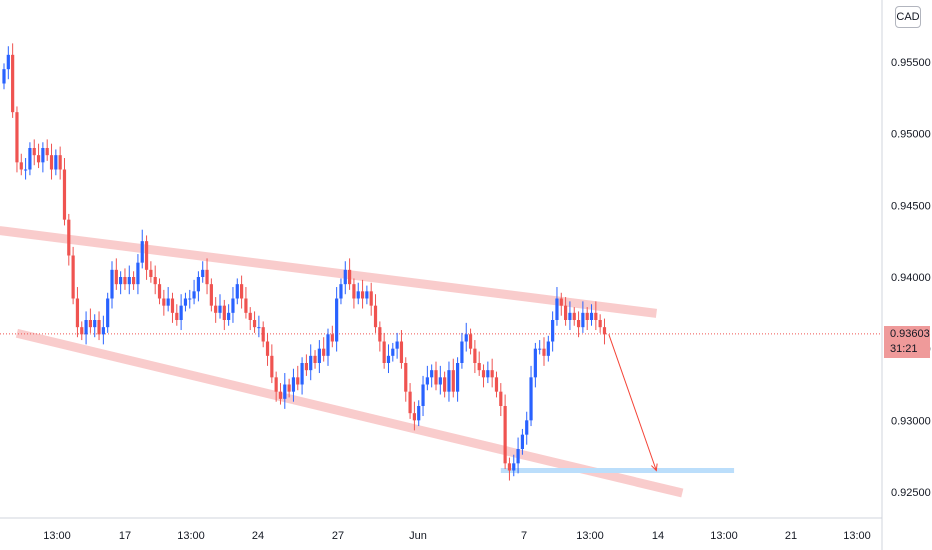  What do you see at coordinates (329, 272) in the screenshot?
I see `channel-upper-line` at bounding box center [329, 272].